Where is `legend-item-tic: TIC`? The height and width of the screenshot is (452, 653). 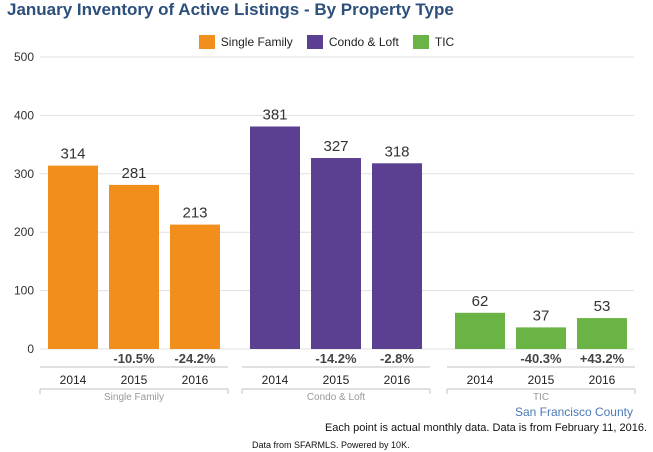
legend-item-tic: TIC is located at coordinates (433, 42).